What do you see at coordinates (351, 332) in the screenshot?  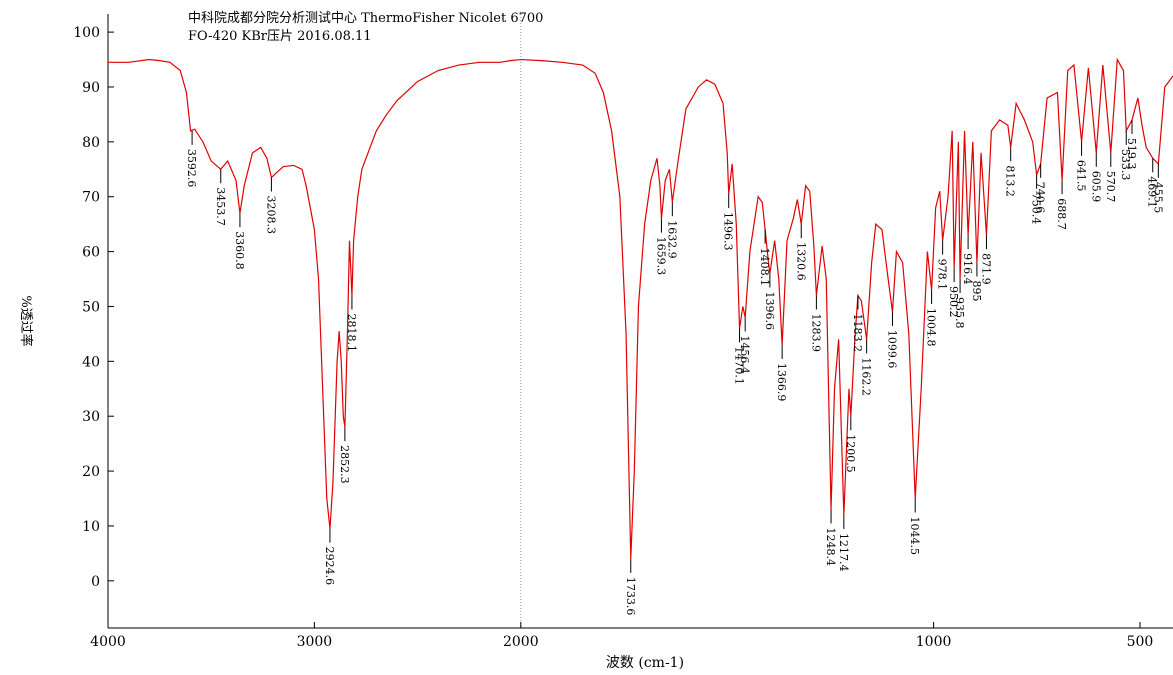 I see `peak-label: 2818.1` at bounding box center [351, 332].